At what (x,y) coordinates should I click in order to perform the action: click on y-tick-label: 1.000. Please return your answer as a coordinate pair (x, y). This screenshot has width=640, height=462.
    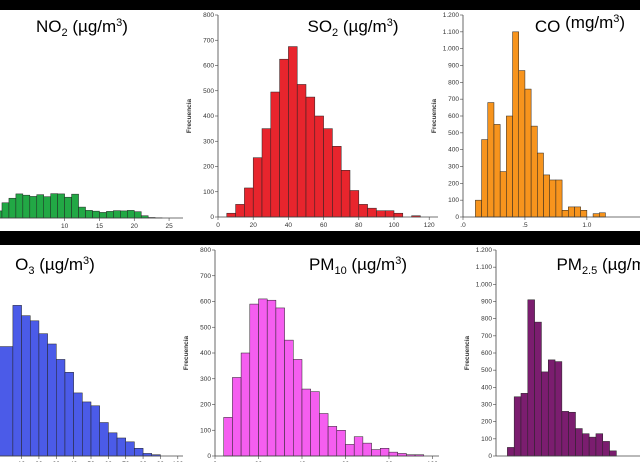
    Looking at the image, I should click on (451, 49).